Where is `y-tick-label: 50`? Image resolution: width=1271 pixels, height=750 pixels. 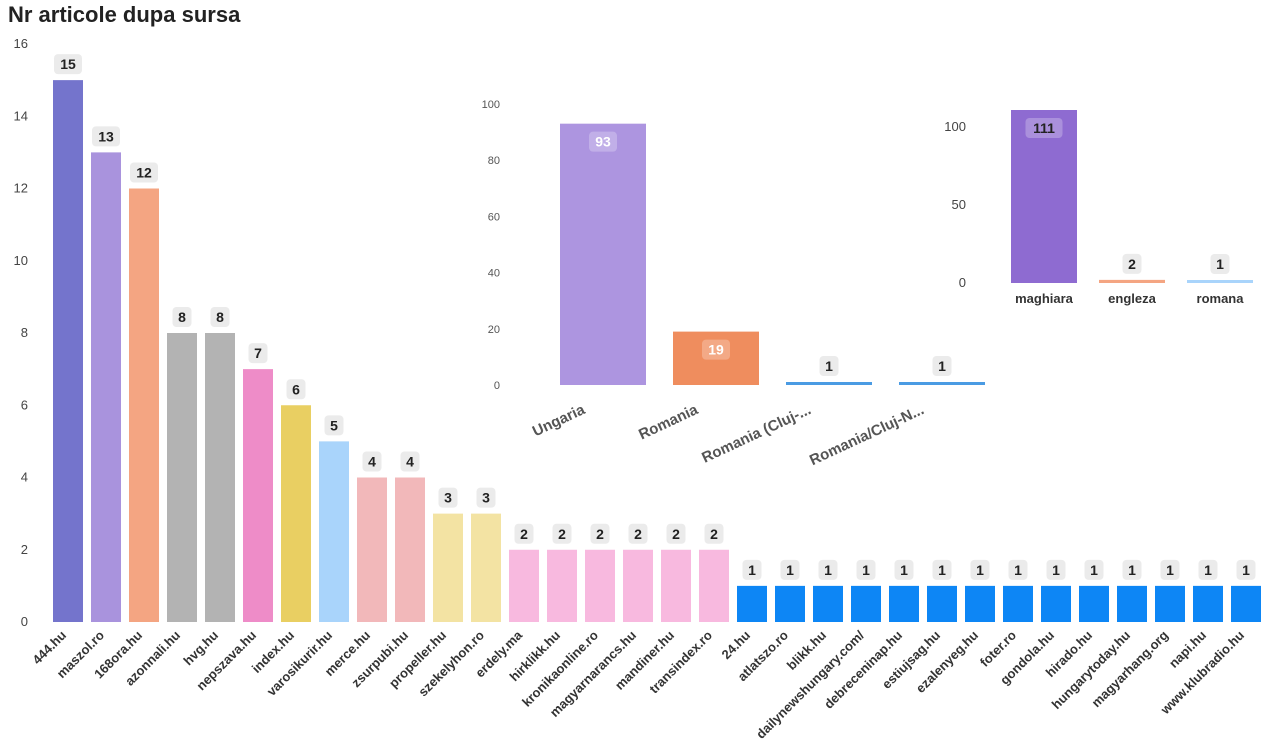
y-tick-label: 50 is located at coordinates (959, 204).